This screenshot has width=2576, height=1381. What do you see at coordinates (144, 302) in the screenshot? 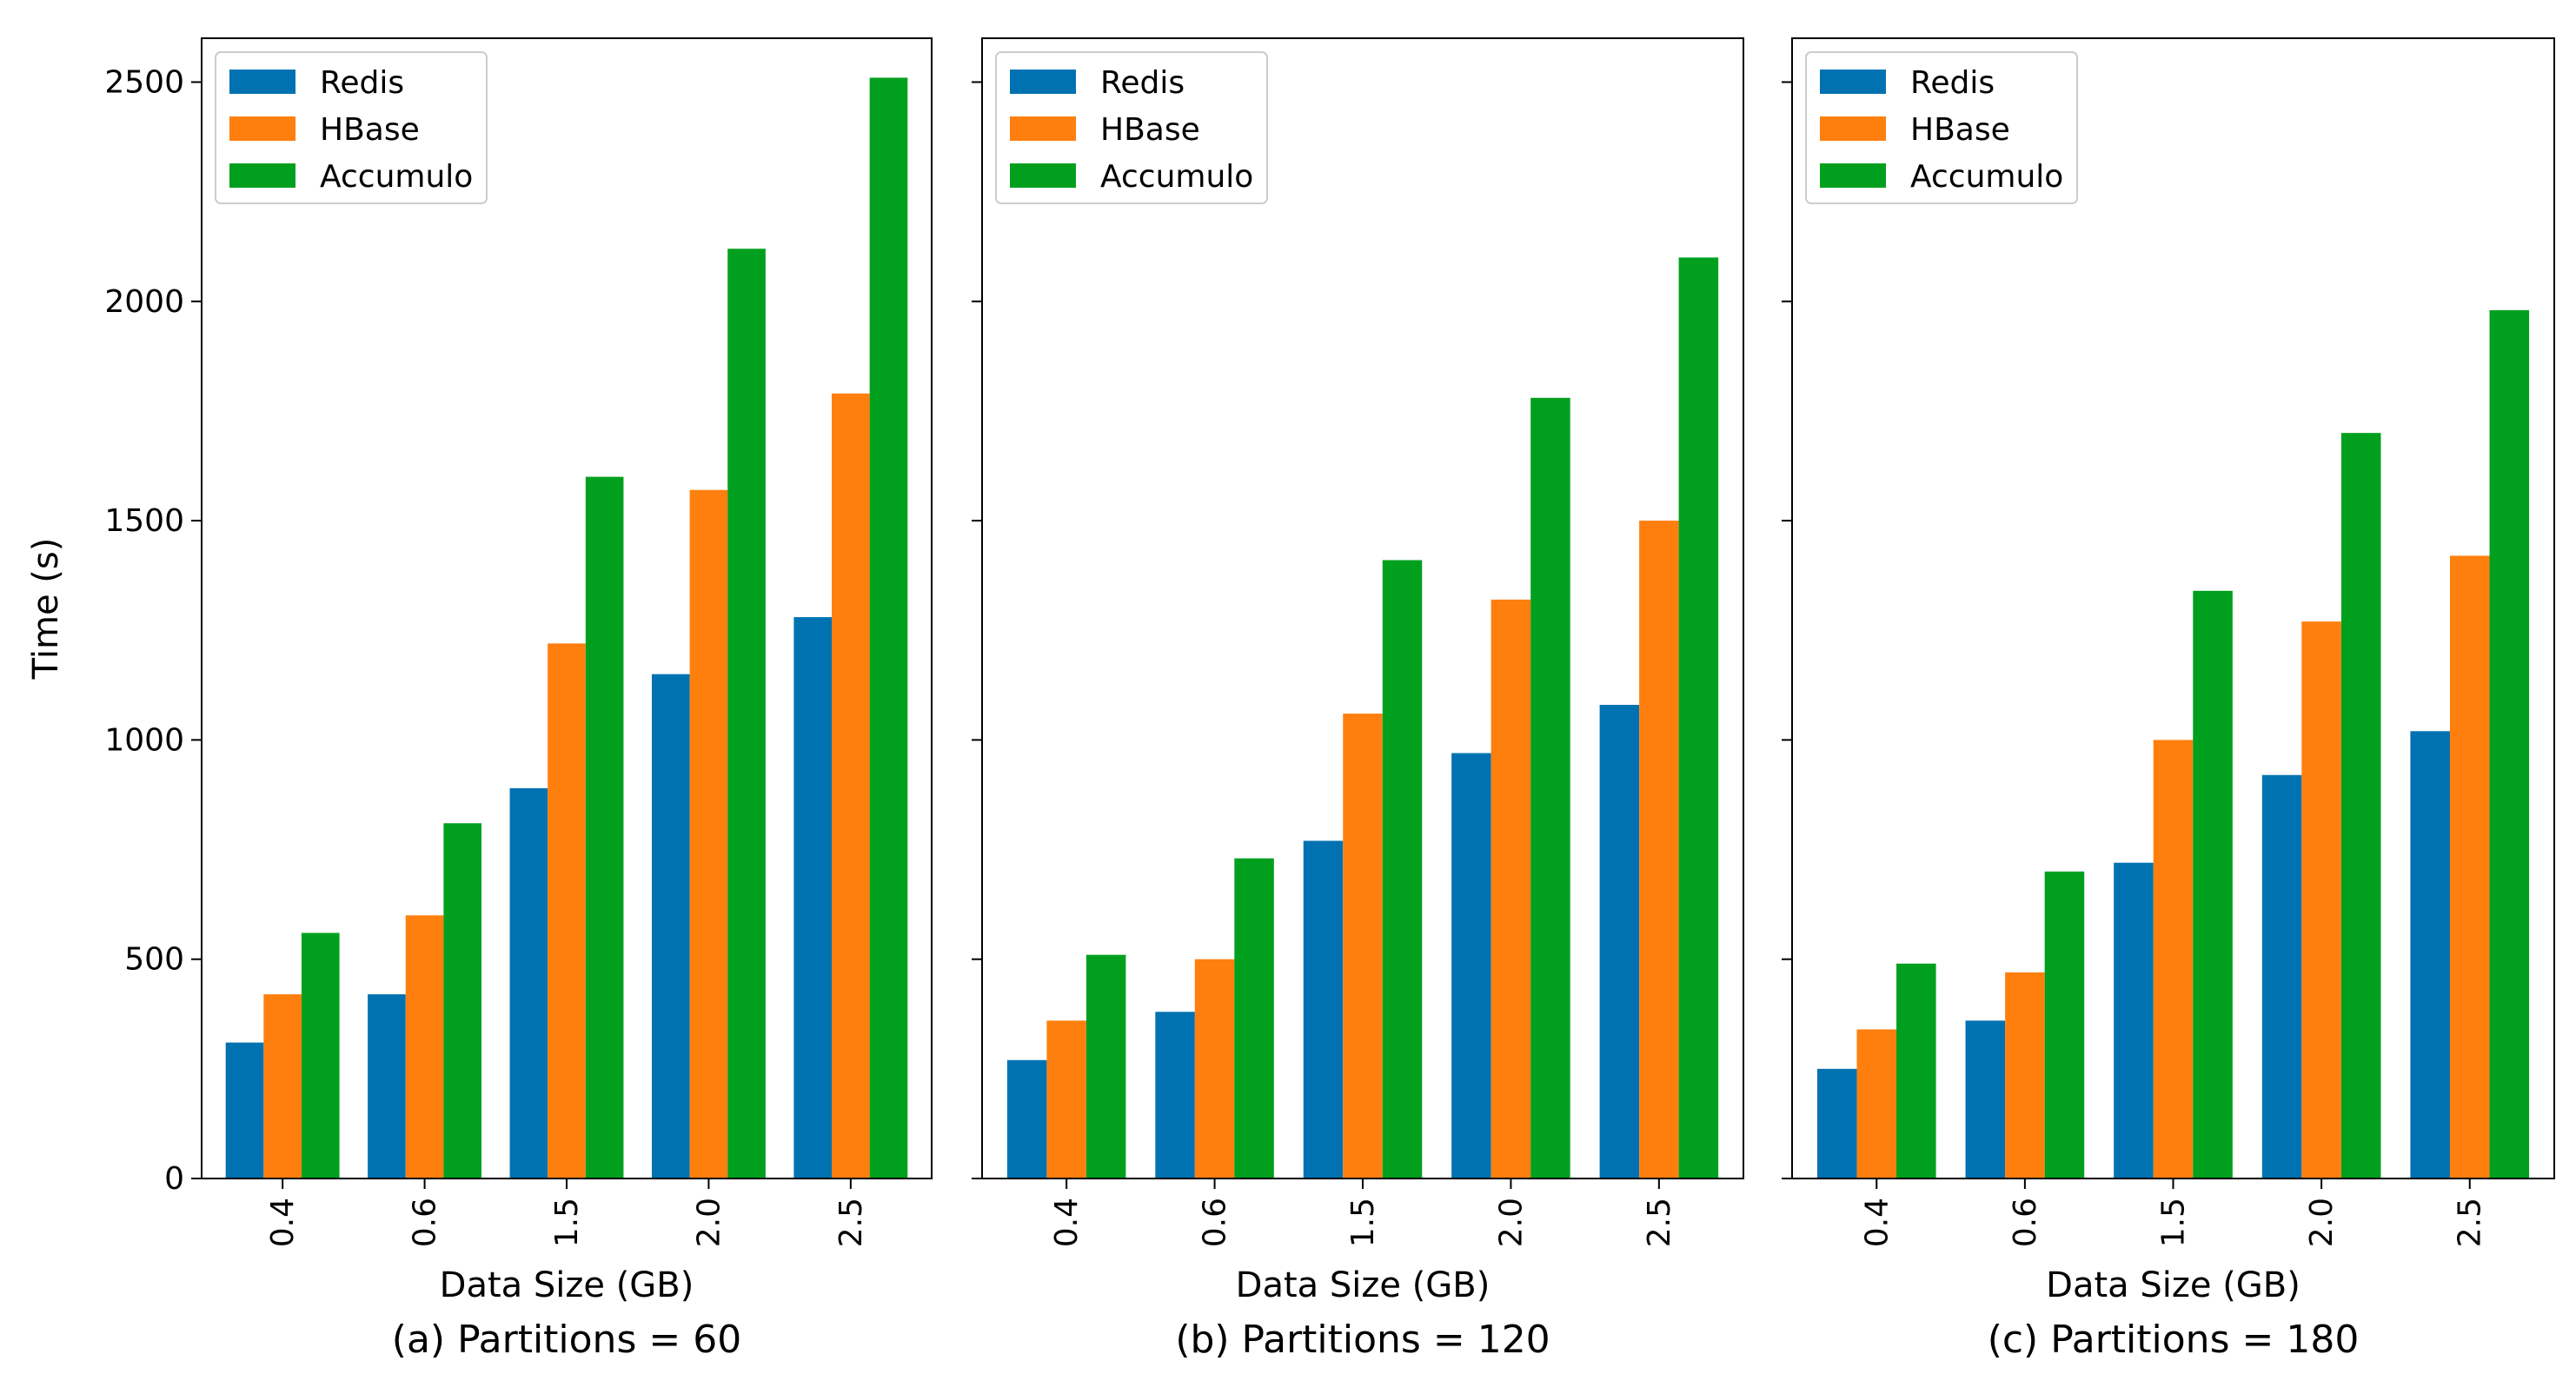
I see `y-tick-label: 2000` at bounding box center [144, 302].